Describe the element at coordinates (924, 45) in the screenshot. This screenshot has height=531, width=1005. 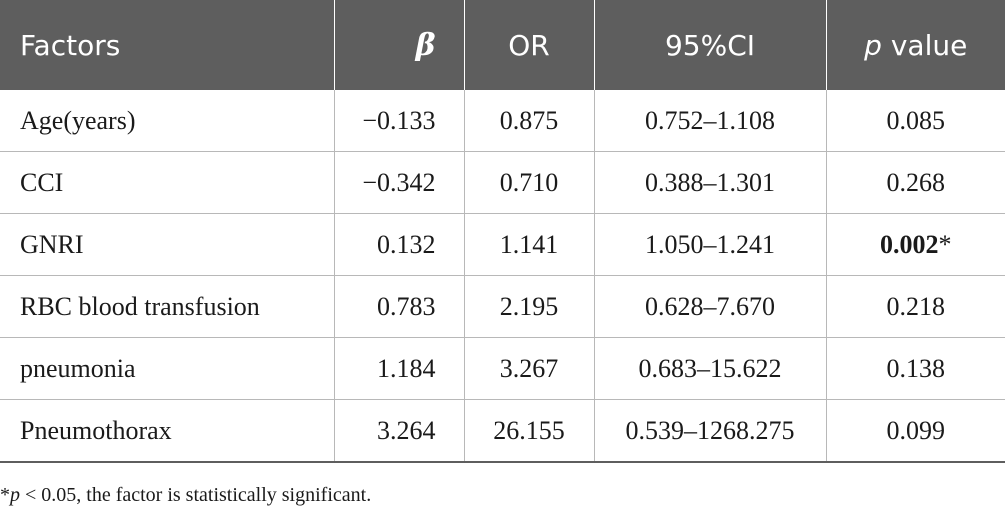
I see `header-p-label: value` at that location.